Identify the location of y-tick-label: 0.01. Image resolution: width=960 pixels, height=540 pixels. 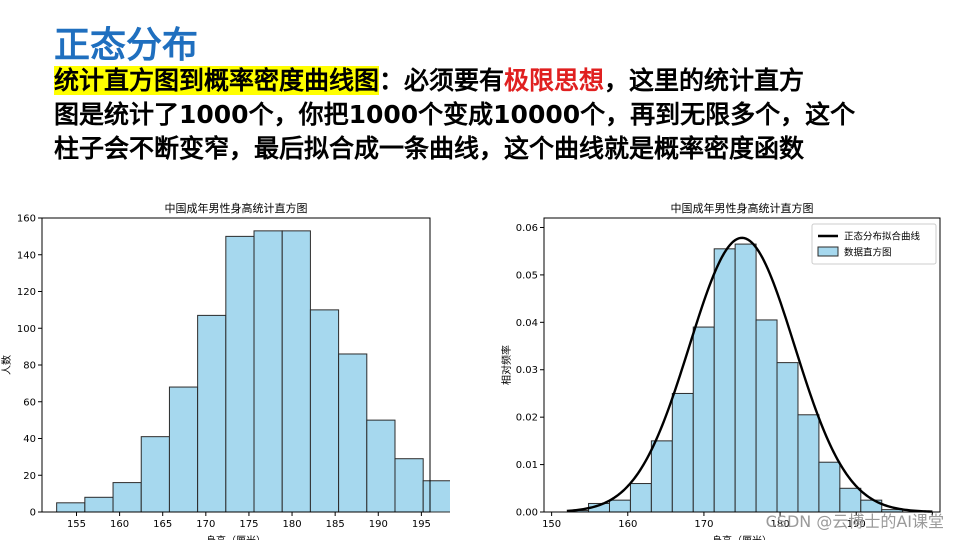
(527, 465).